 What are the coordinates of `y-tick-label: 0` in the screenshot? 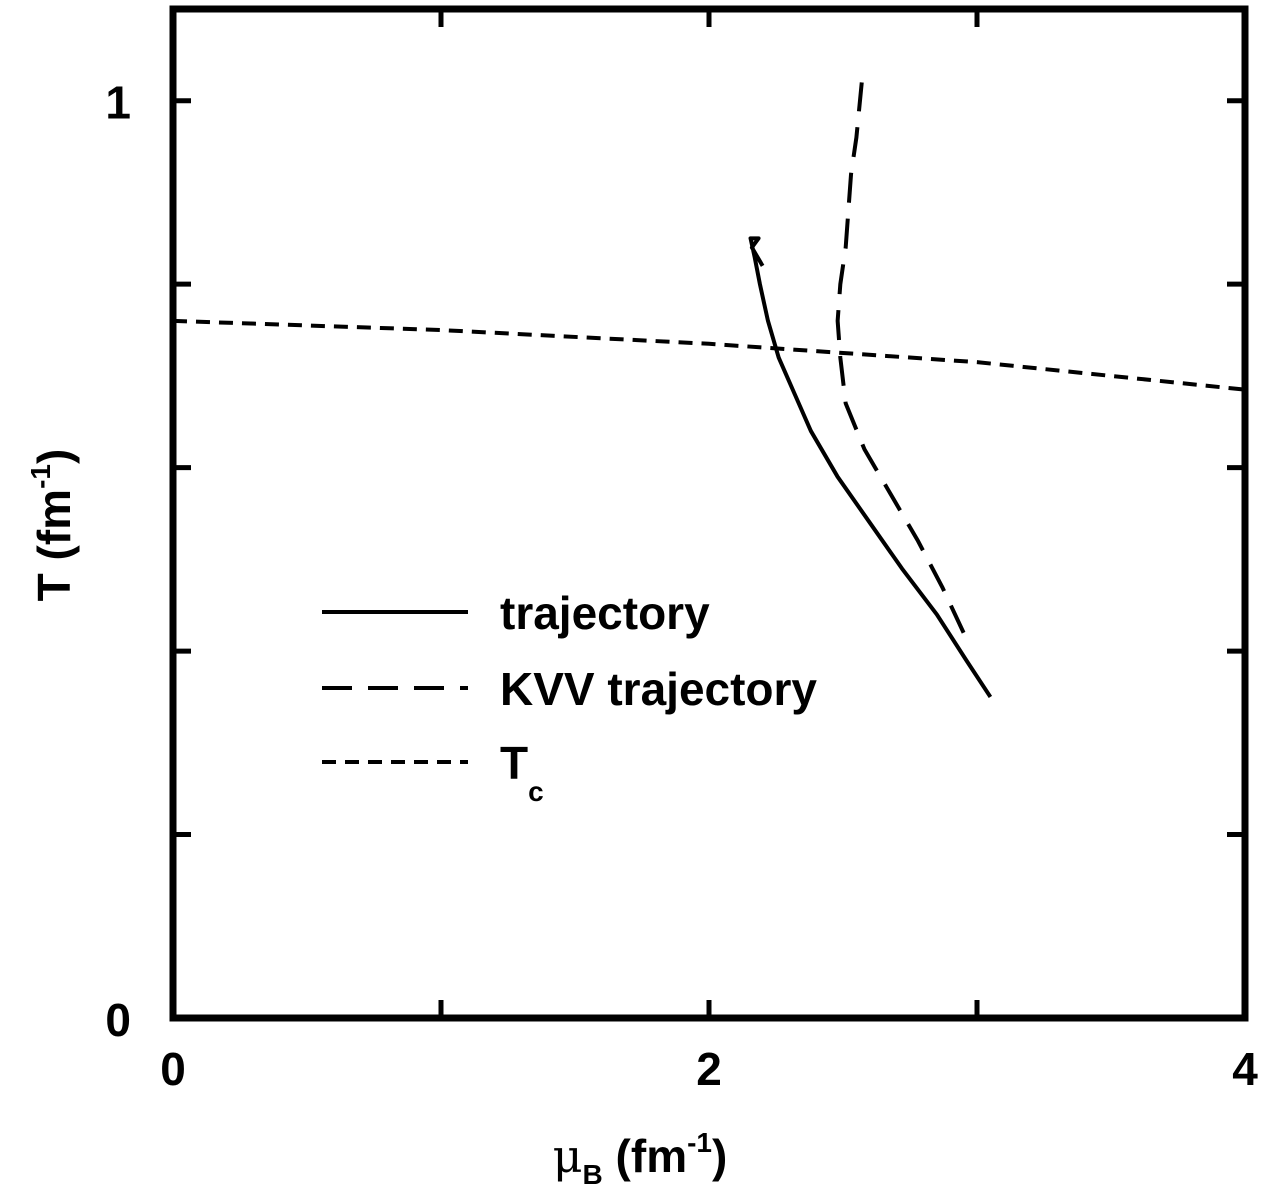 It's located at (118, 1020).